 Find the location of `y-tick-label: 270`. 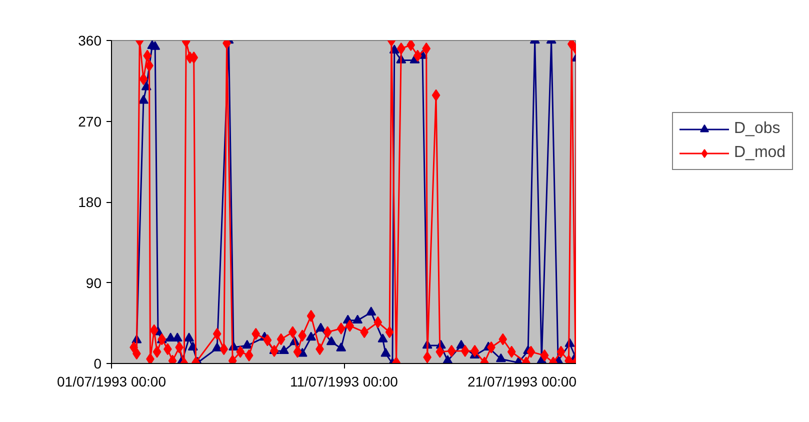

y-tick-label: 270 is located at coordinates (90, 121).